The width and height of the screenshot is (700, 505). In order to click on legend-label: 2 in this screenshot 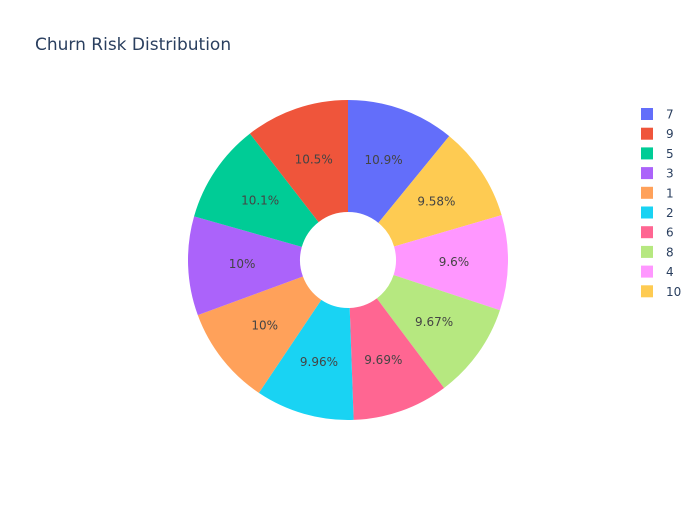, I will do `click(670, 213)`.